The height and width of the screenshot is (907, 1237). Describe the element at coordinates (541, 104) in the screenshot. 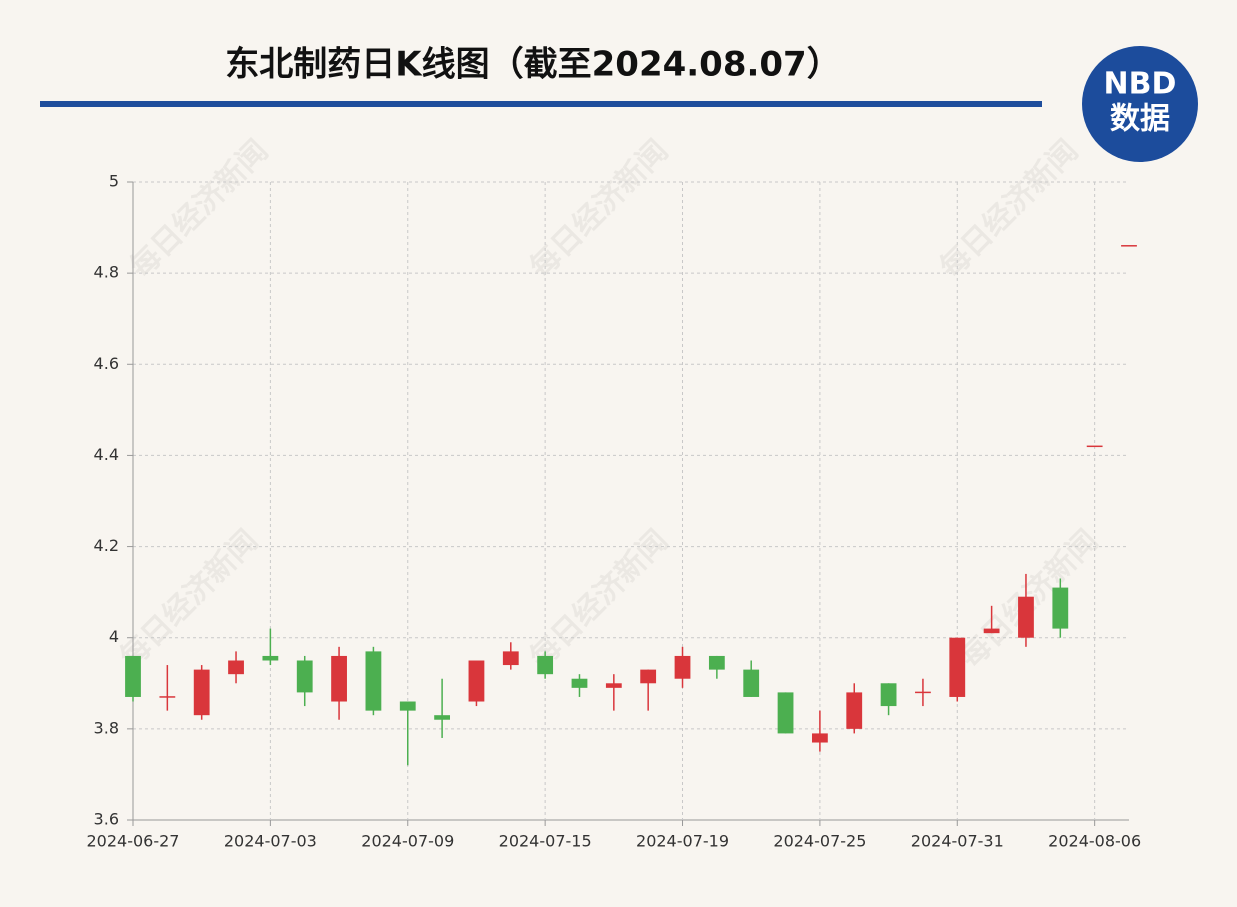

I see `title-underline` at that location.